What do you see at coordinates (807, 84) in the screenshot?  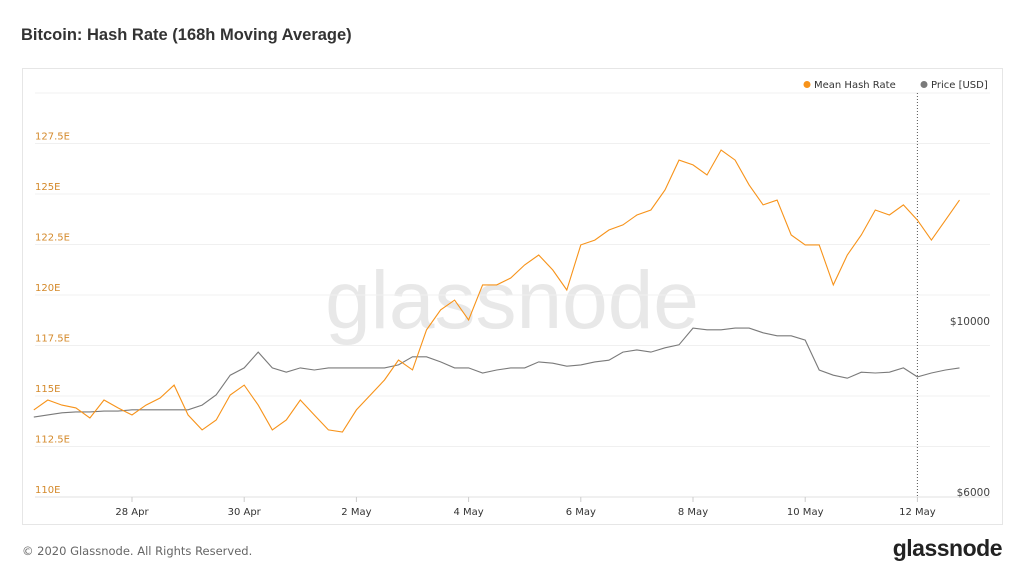 I see `legend-dot-orange-icon` at bounding box center [807, 84].